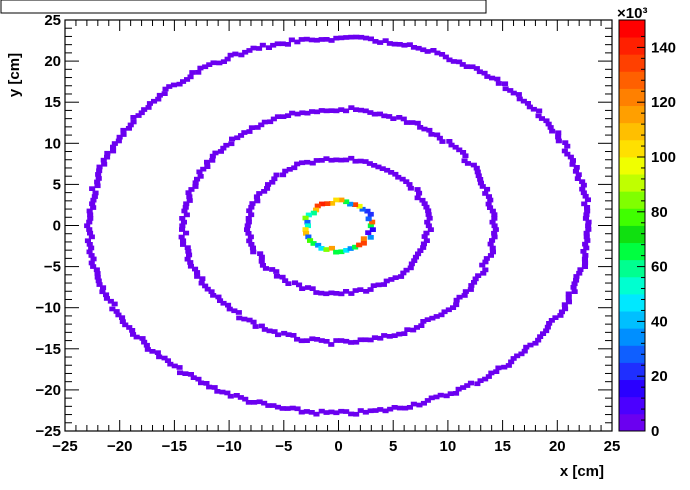 Image resolution: width=690 pixels, height=490 pixels. What do you see at coordinates (52, 267) in the screenshot?
I see `y-tick-label: −5` at bounding box center [52, 267].